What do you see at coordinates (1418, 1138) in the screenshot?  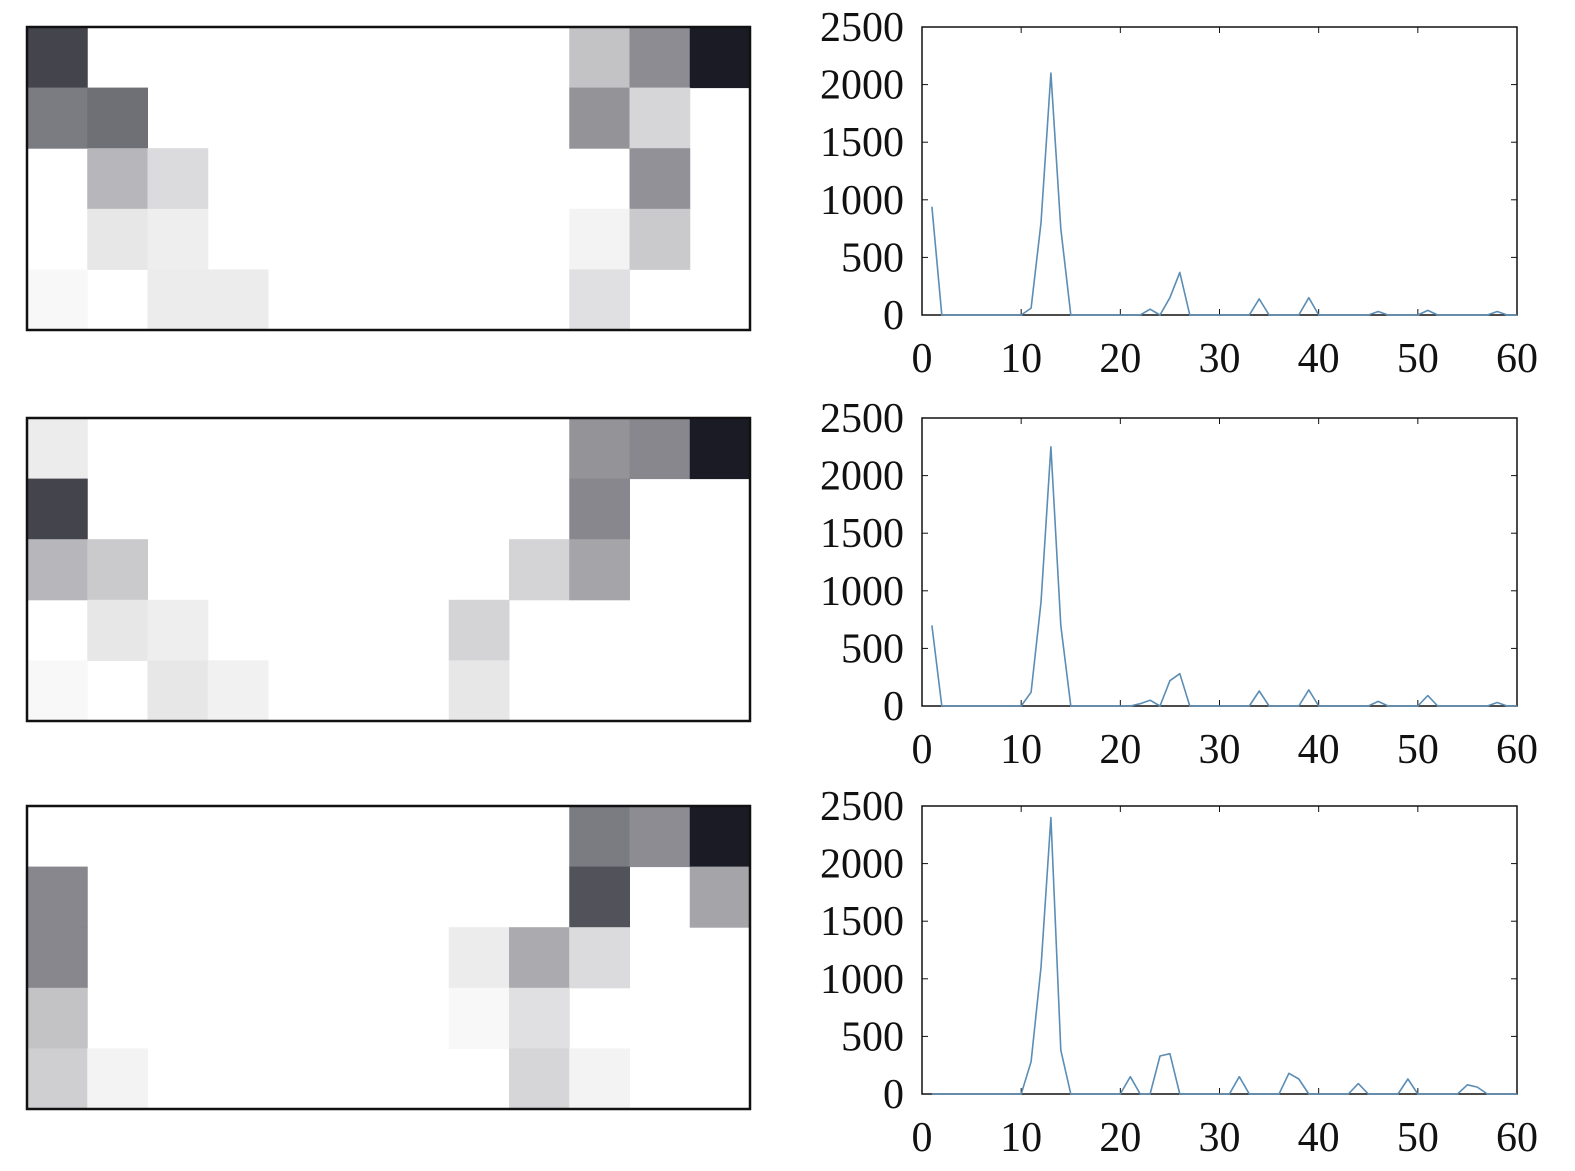 I see `x-tick-label: 50` at bounding box center [1418, 1138].